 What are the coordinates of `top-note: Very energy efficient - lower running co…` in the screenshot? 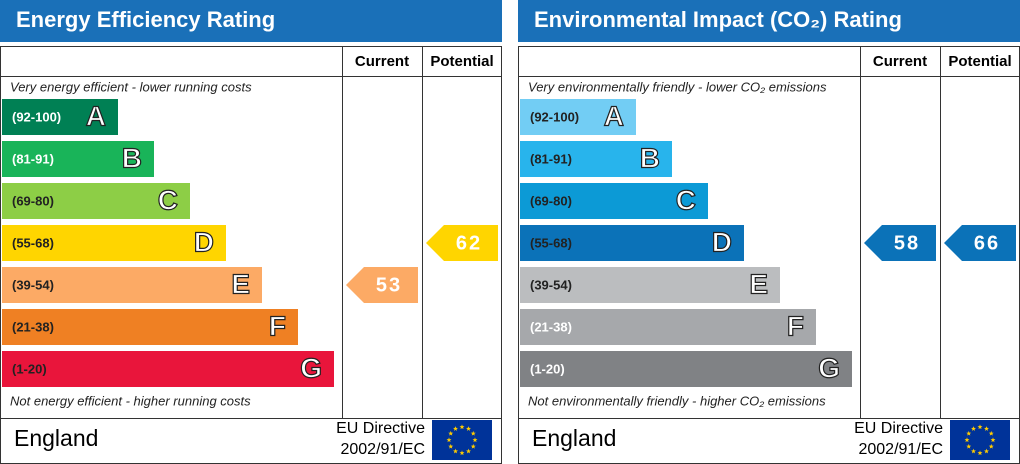 It's located at (131, 86).